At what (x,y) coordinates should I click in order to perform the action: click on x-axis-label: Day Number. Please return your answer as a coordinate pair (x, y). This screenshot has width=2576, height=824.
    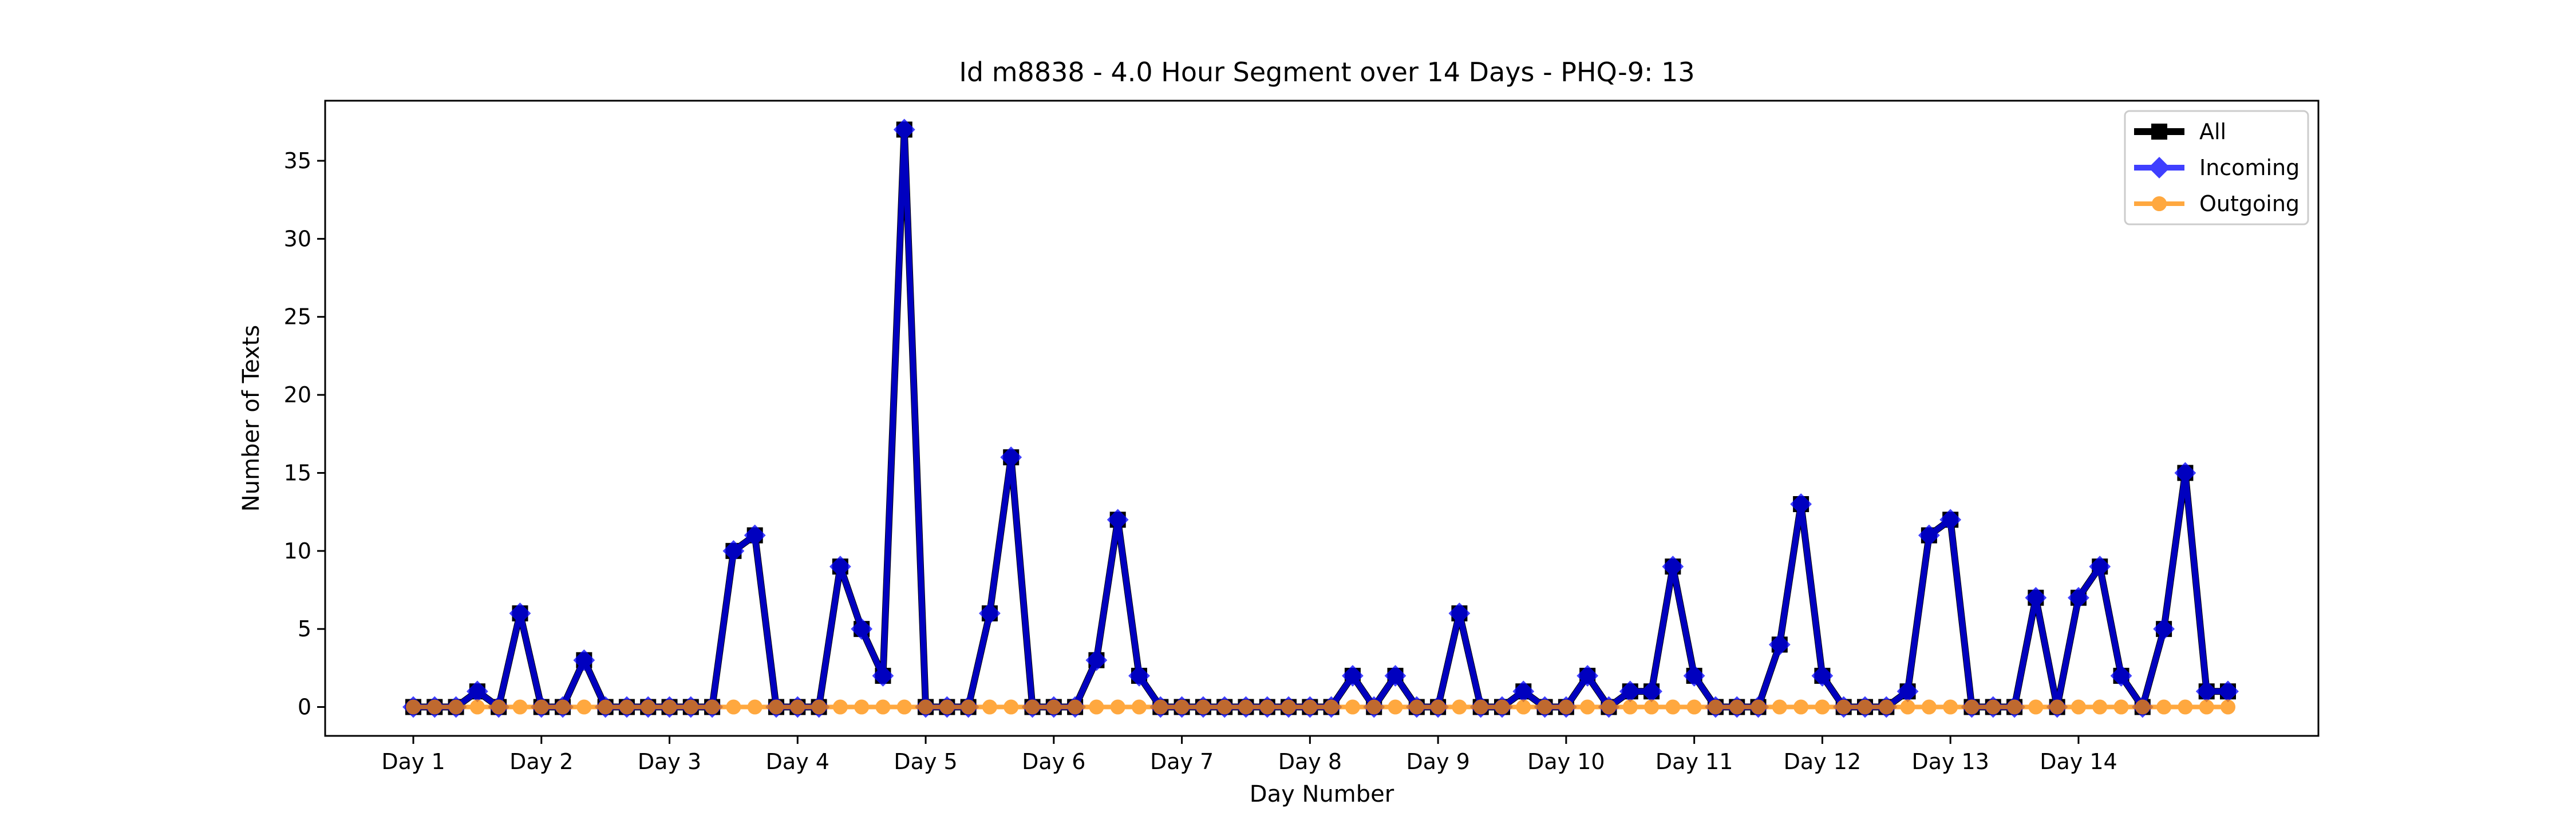
    Looking at the image, I should click on (1322, 794).